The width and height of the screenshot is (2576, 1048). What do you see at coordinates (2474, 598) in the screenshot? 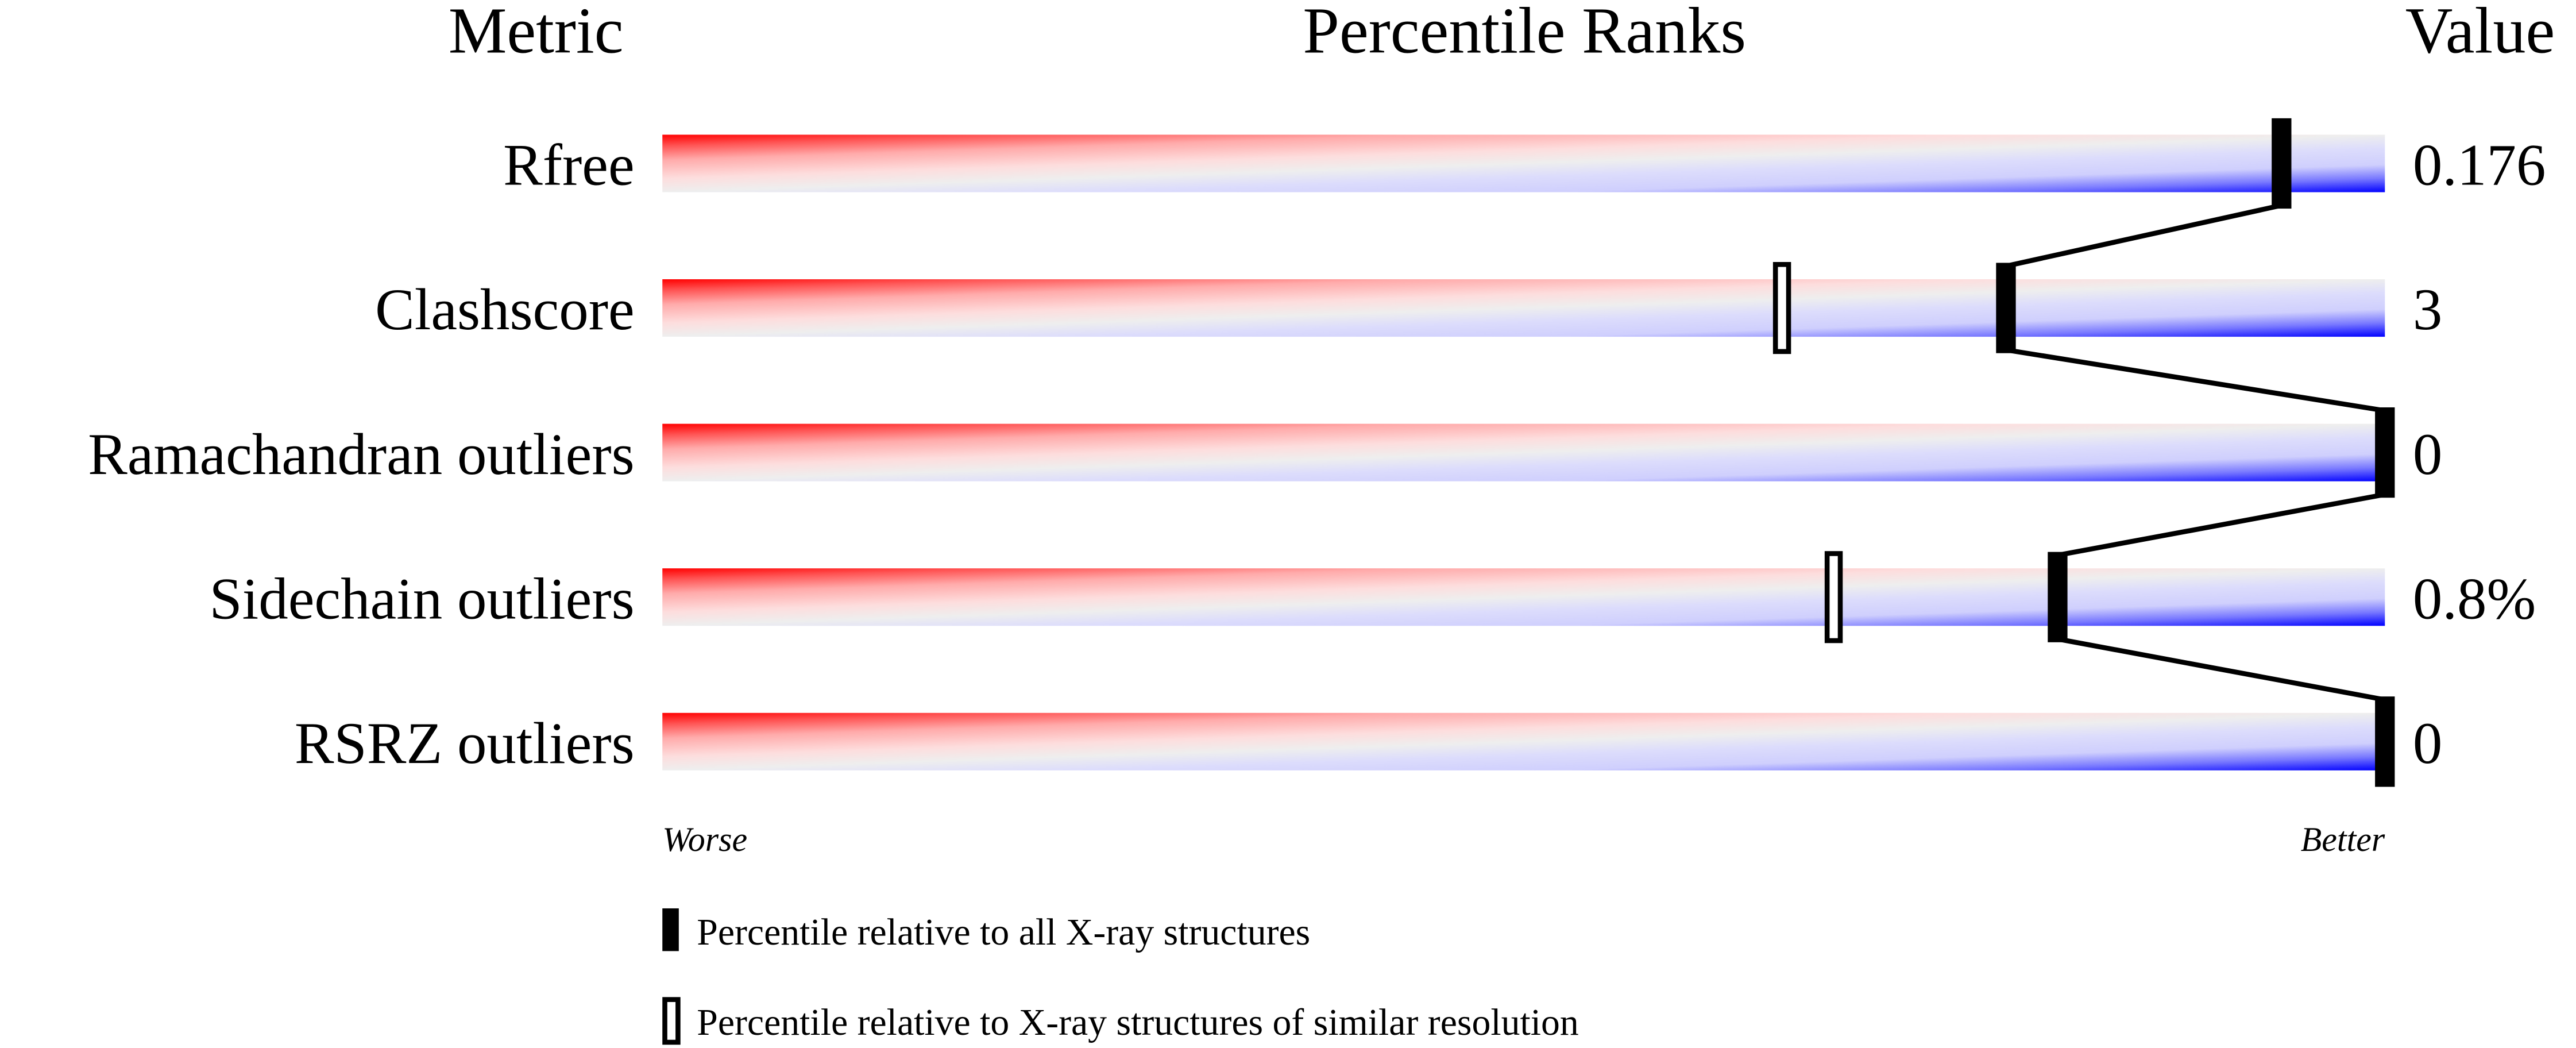
I see `metric-value: 0.8%` at bounding box center [2474, 598].